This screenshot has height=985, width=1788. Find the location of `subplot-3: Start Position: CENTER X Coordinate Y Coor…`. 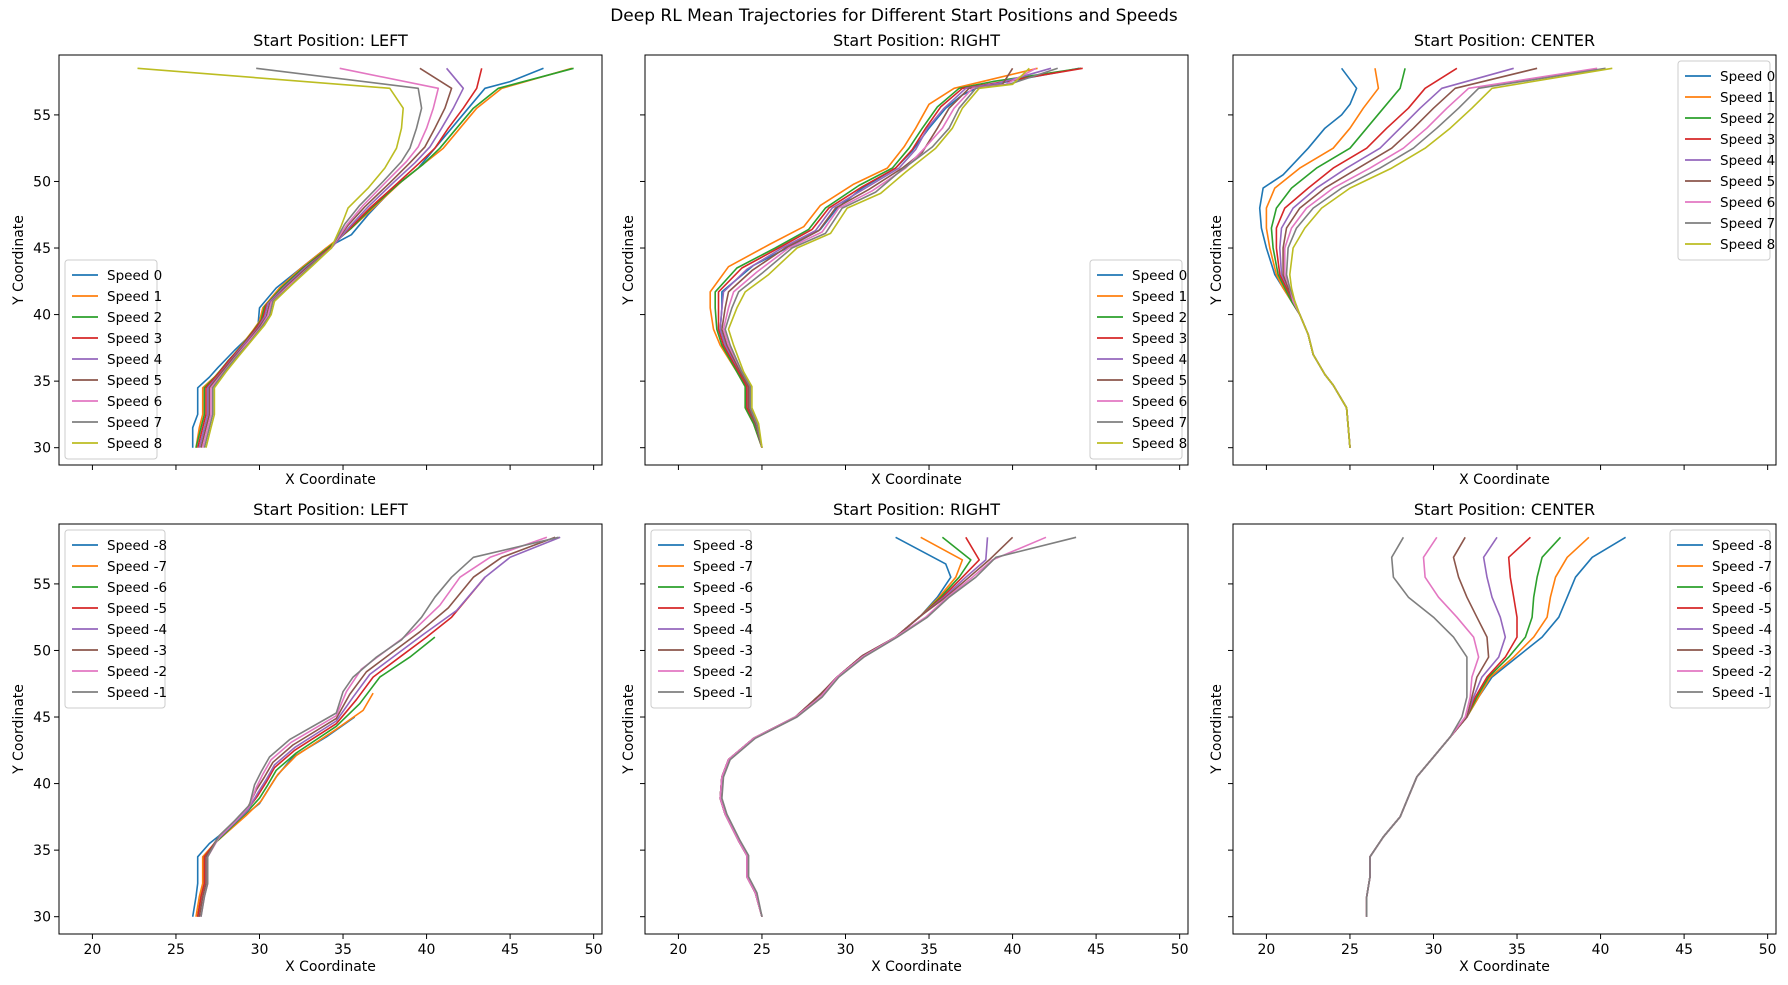

subplot-3: Start Position: CENTER X Coordinate Y Coor… is located at coordinates (1493, 259).